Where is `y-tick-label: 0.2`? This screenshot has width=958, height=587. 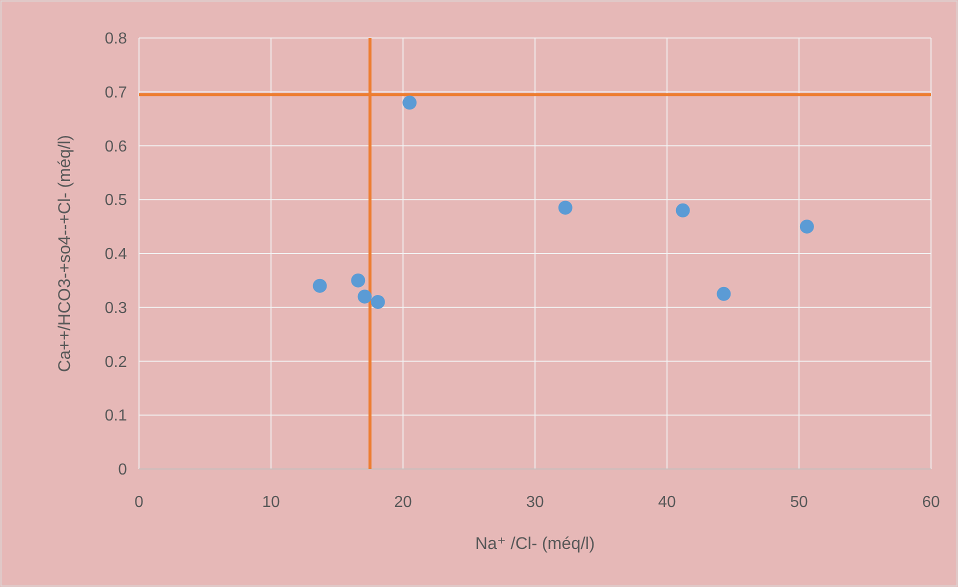 y-tick-label: 0.2 is located at coordinates (116, 362).